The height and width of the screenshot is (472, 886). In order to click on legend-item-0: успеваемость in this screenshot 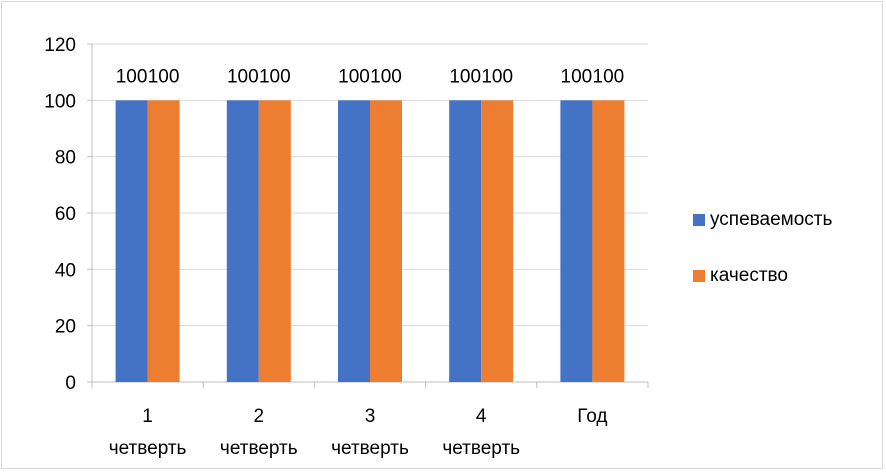, I will do `click(762, 220)`.